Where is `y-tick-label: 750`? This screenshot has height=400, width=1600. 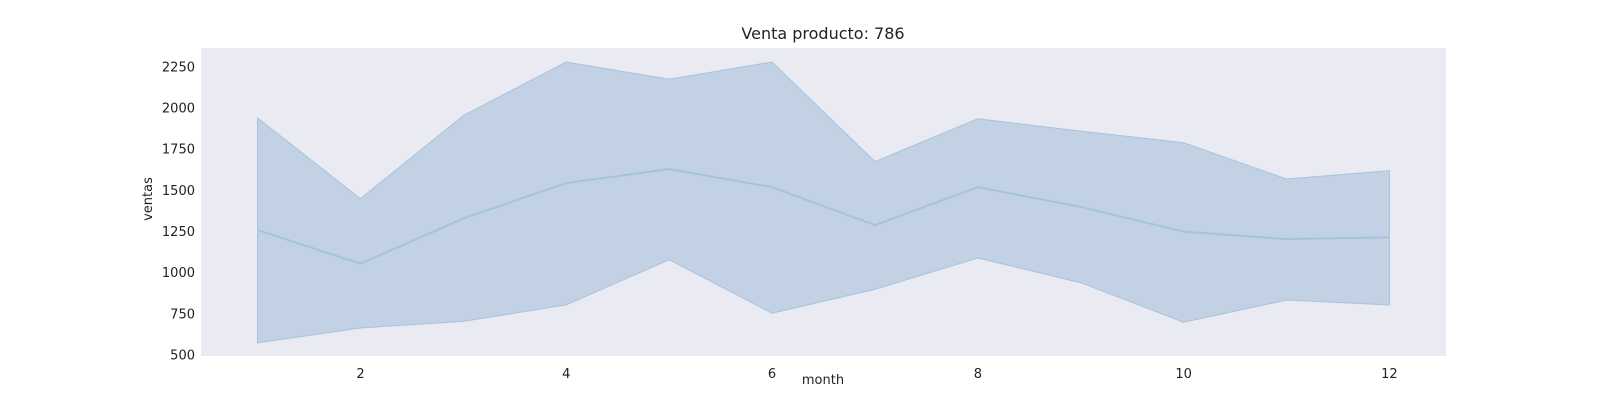 y-tick-label: 750 is located at coordinates (182, 314).